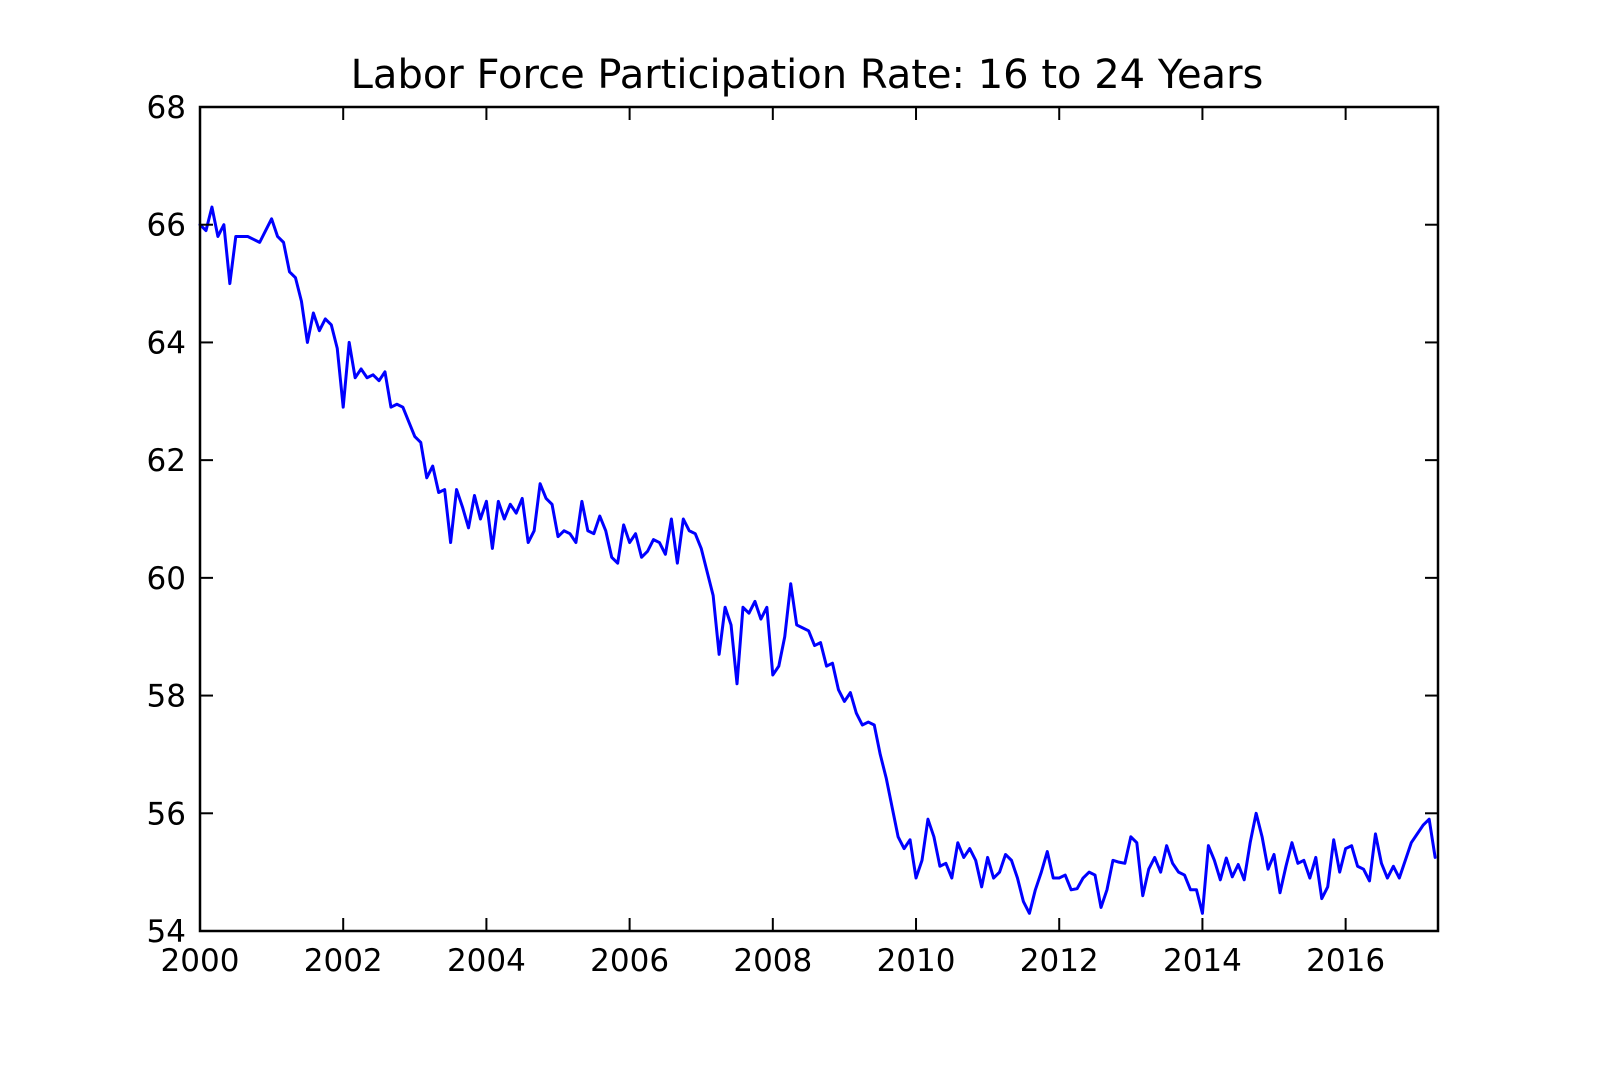 This screenshot has width=1600, height=1066. Describe the element at coordinates (629, 961) in the screenshot. I see `x-tick-label: 2006` at that location.